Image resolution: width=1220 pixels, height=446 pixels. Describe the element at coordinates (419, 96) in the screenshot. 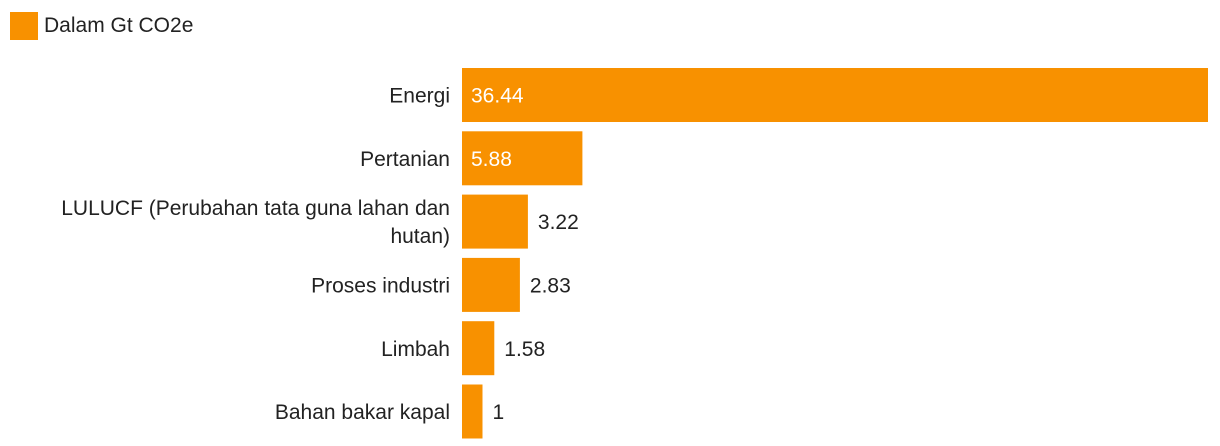

I see `category-label: Energi` at that location.